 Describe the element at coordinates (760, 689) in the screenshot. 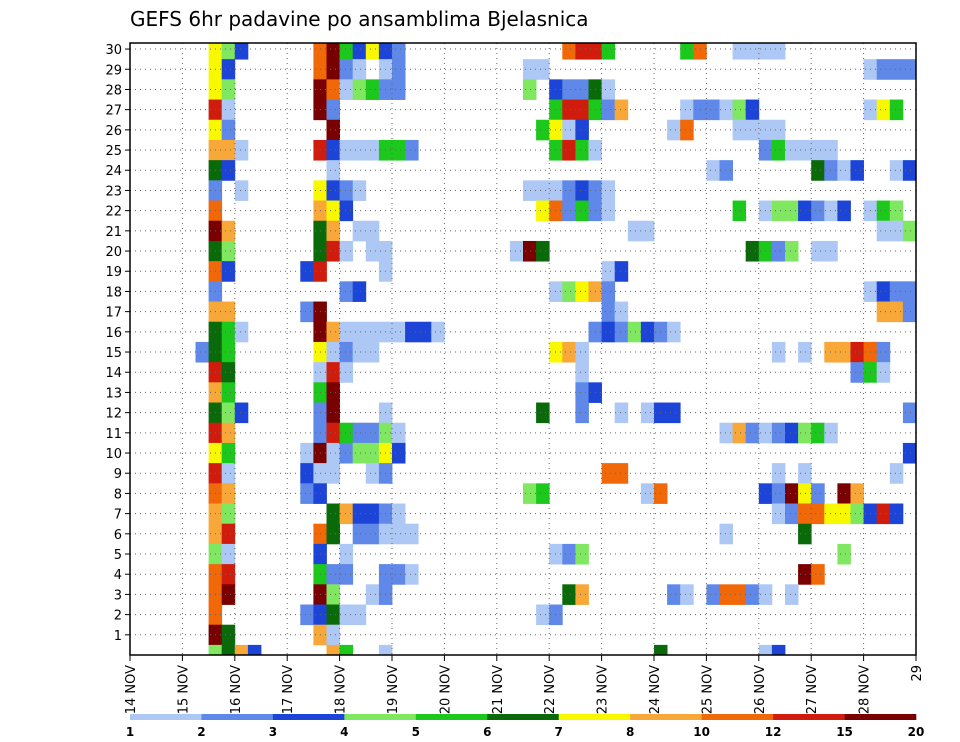

I see `x-tick-label: 26 NOV` at that location.